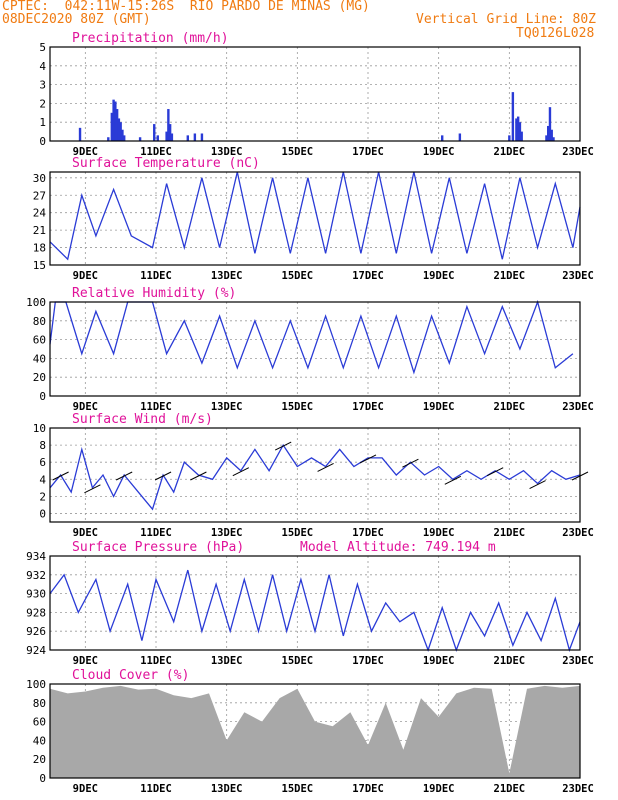 The height and width of the screenshot is (800, 618). Describe the element at coordinates (39, 722) in the screenshot. I see `y-tick-label: 60` at that location.